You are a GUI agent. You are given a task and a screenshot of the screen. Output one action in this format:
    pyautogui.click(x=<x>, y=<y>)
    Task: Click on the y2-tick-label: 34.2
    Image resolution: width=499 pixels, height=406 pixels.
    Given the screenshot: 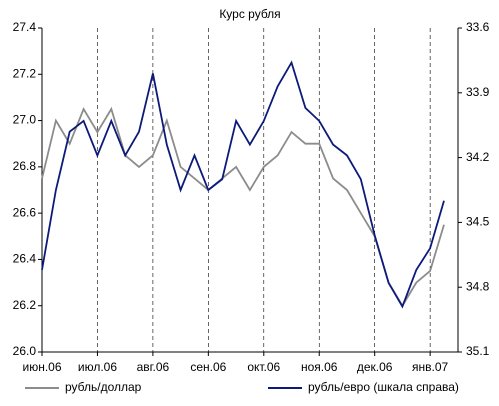 What is the action you would take?
    pyautogui.click(x=478, y=157)
    